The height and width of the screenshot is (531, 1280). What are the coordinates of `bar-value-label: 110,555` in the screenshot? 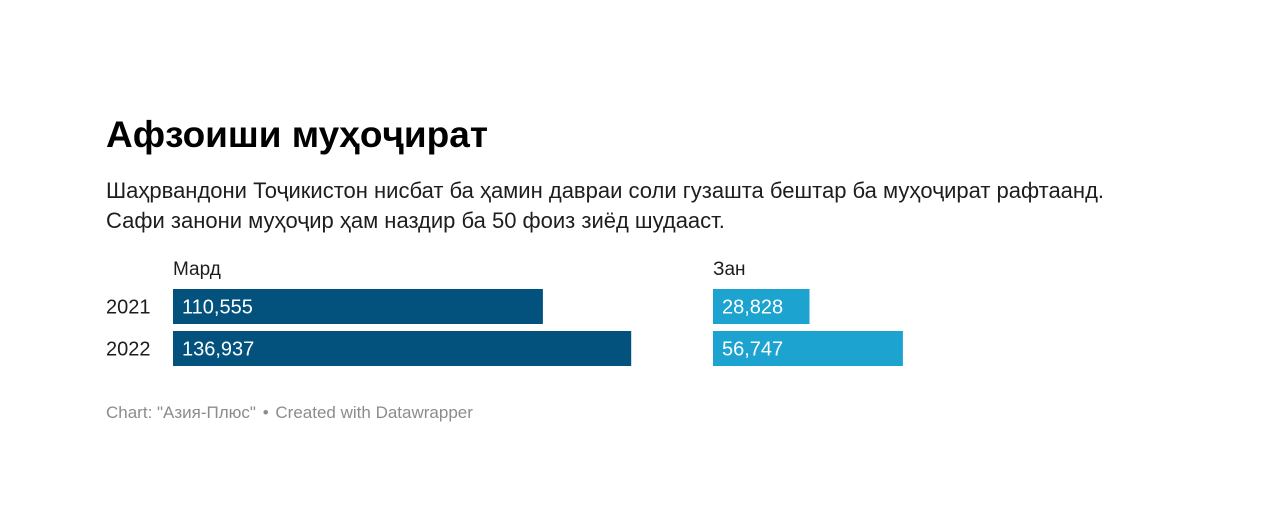 It's located at (217, 308).